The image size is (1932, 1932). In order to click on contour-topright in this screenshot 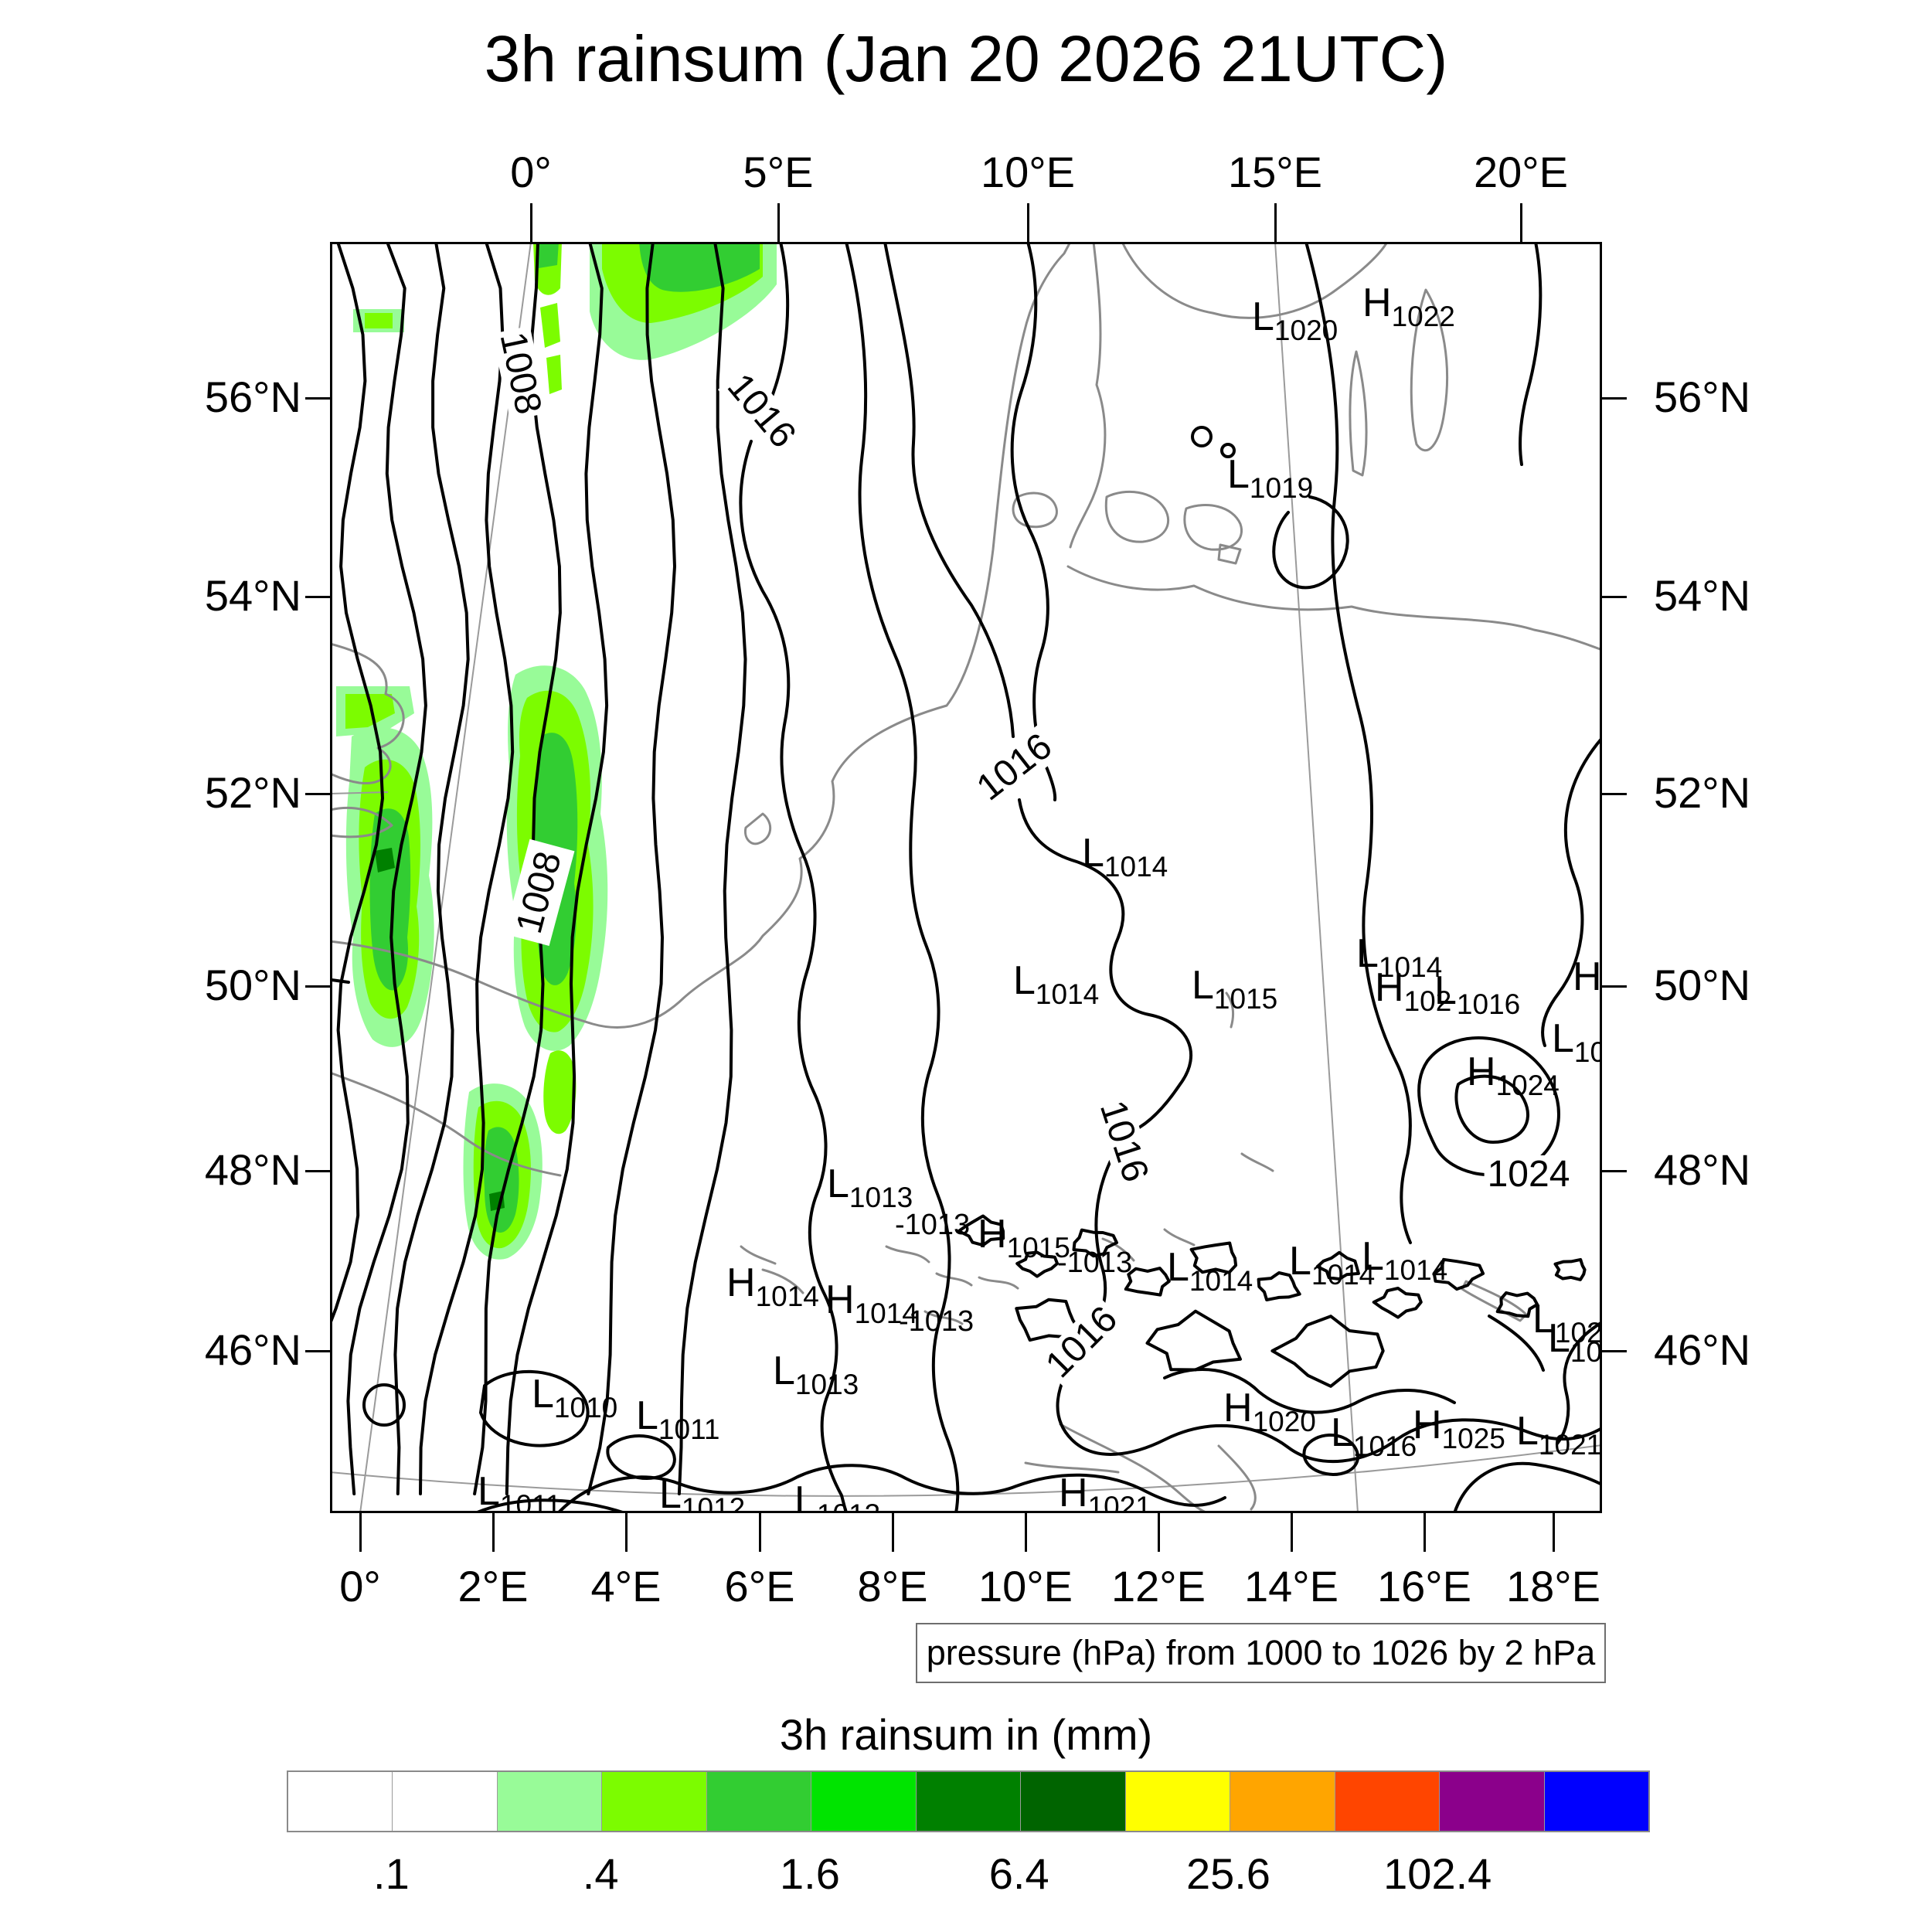, I will do `click(1531, 354)`.